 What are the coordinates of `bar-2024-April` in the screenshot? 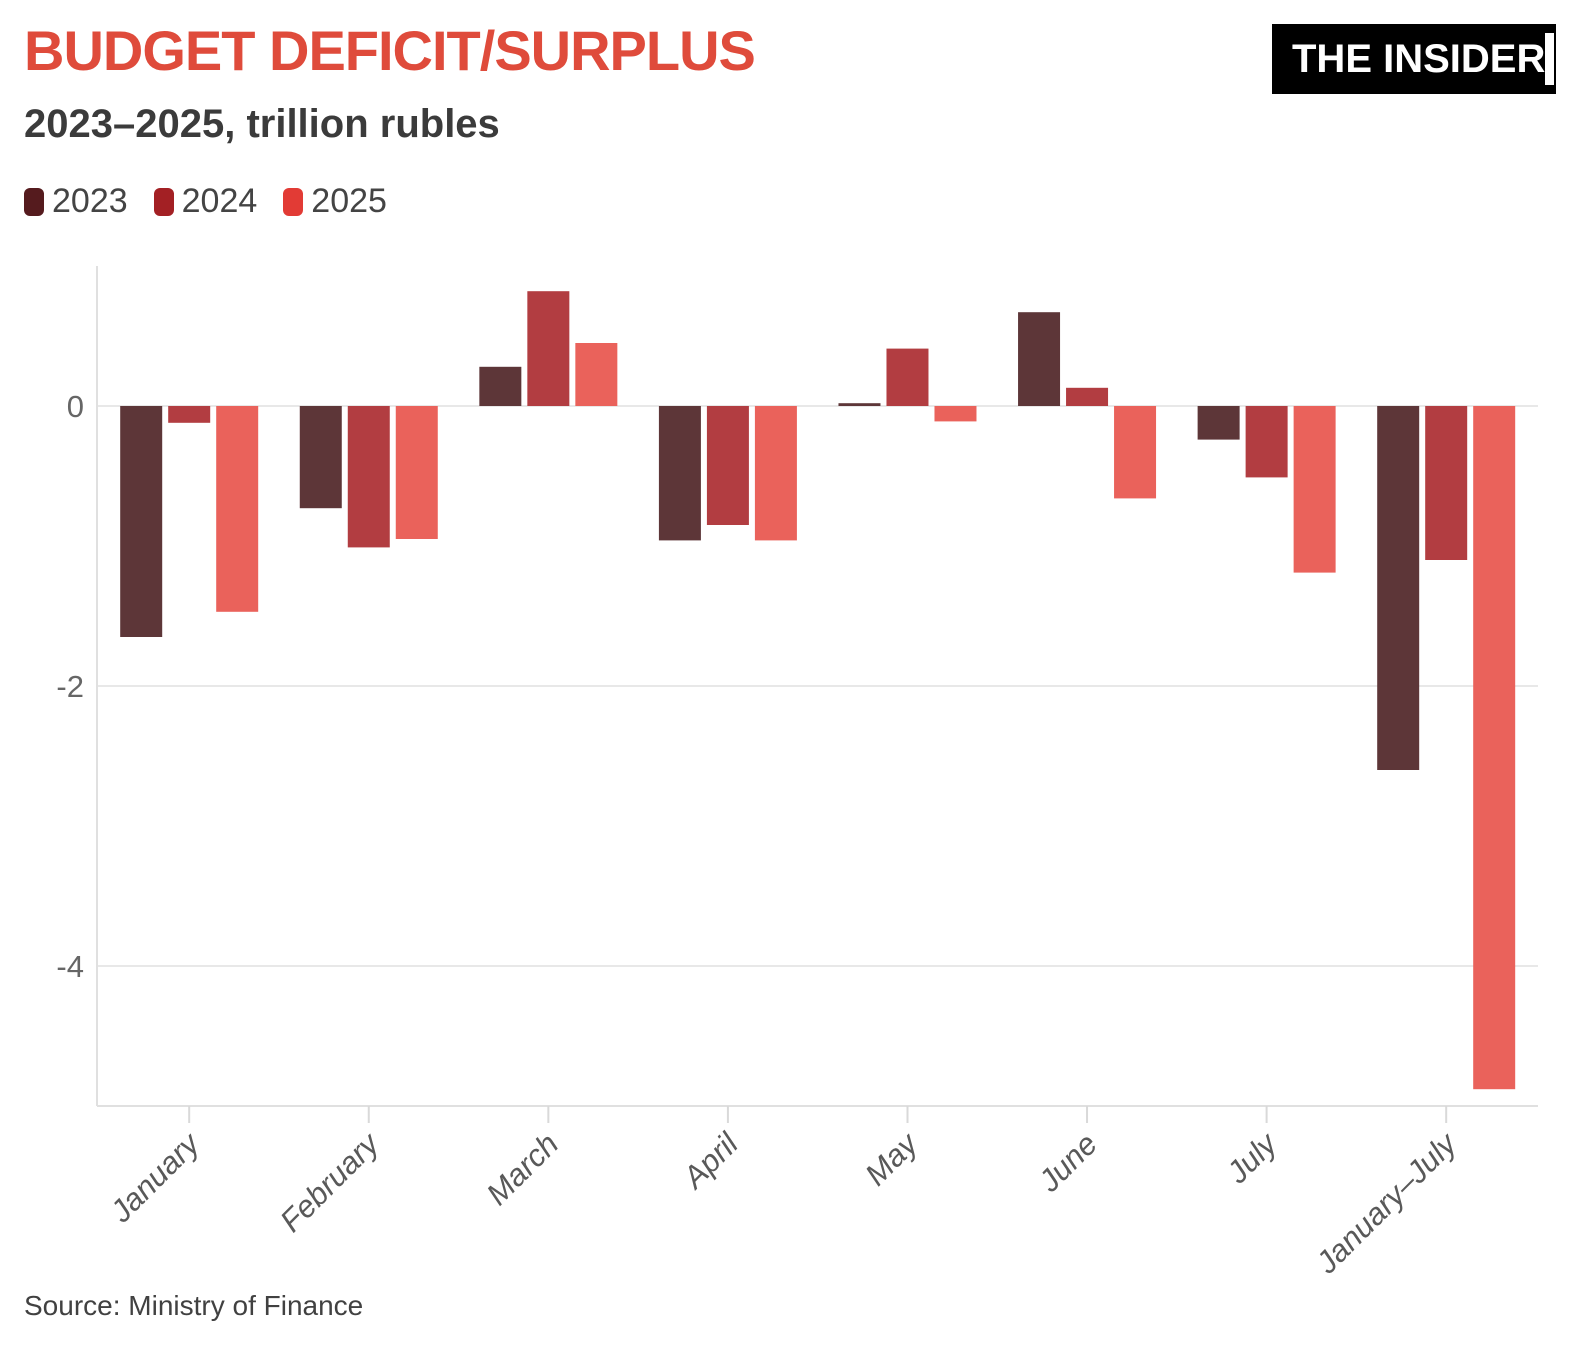 It's located at (727, 465).